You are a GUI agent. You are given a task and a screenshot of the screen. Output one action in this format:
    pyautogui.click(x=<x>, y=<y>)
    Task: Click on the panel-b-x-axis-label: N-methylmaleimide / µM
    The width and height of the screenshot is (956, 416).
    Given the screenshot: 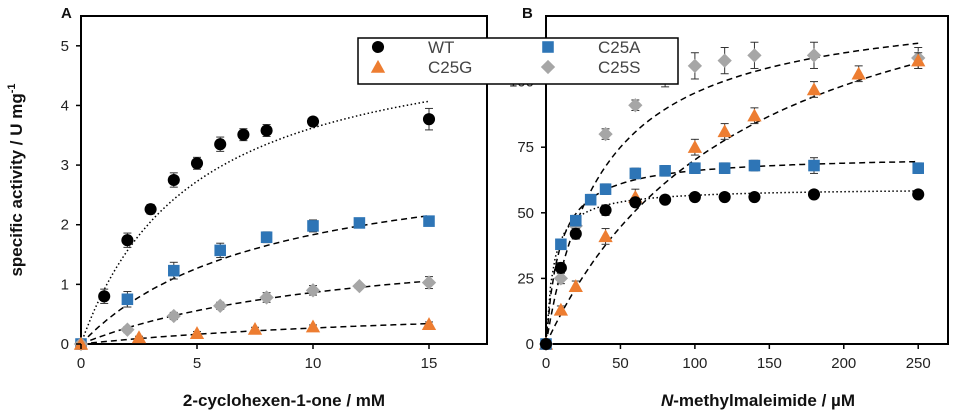 What is the action you would take?
    pyautogui.click(x=758, y=400)
    